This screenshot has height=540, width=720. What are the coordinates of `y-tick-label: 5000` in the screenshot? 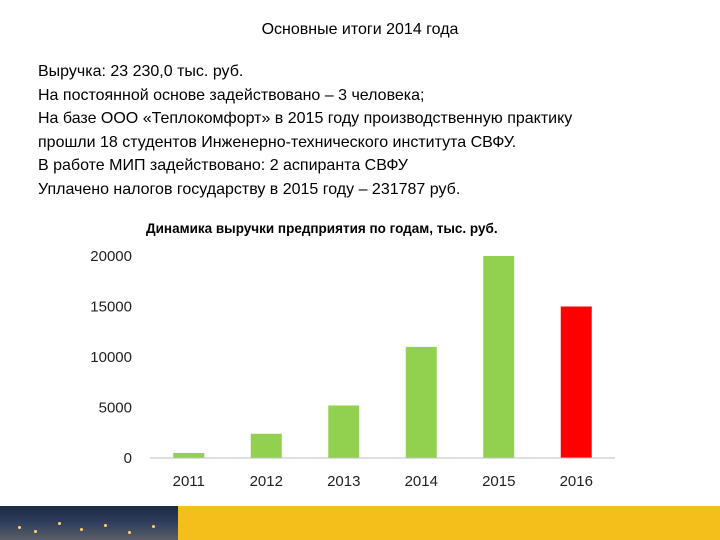 It's located at (115, 408).